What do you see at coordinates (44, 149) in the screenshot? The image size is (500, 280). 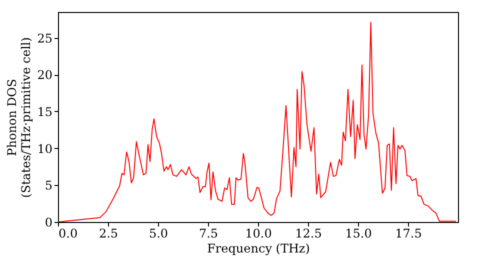 I see `y-tick-label: 10` at bounding box center [44, 149].